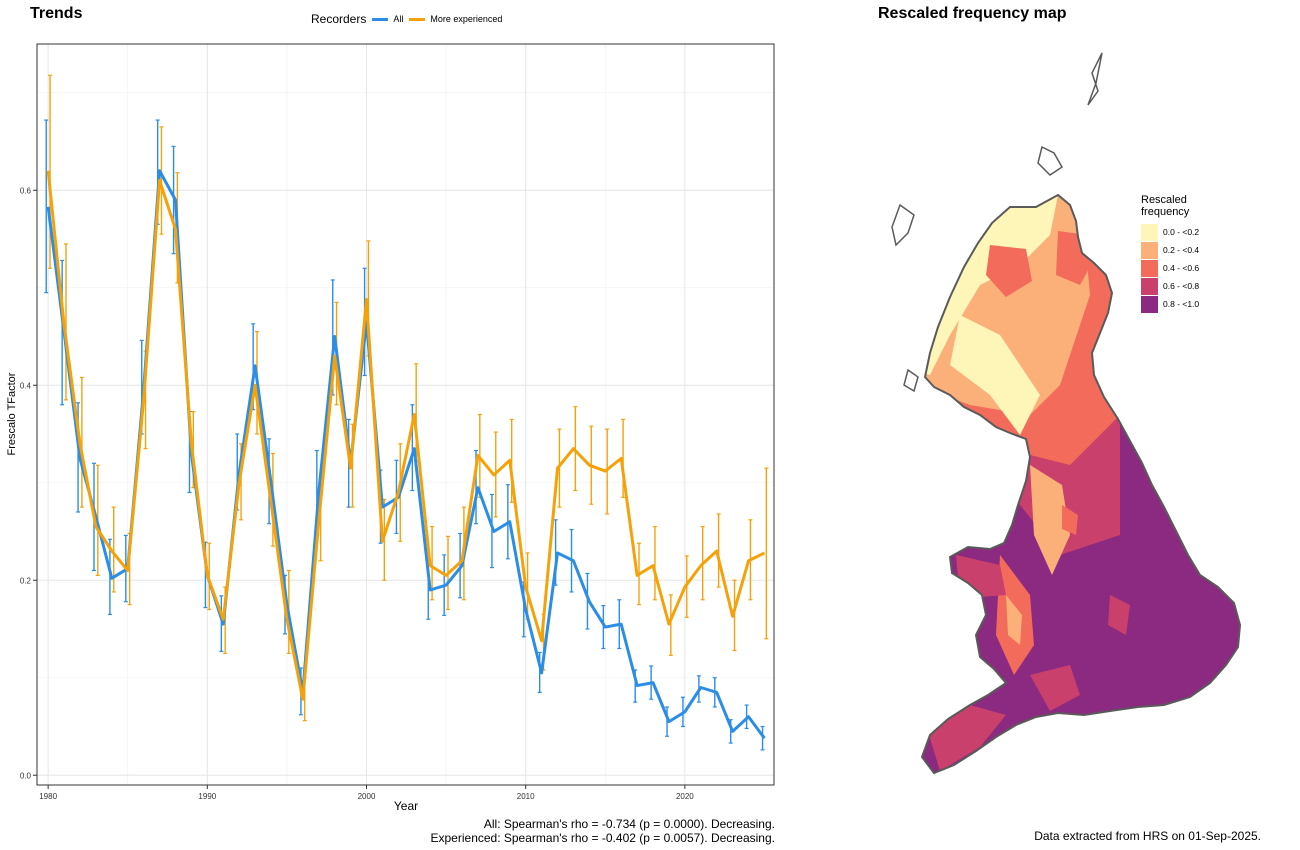  What do you see at coordinates (1165, 212) in the screenshot?
I see `map-legend-title-line2: frequency` at bounding box center [1165, 212].